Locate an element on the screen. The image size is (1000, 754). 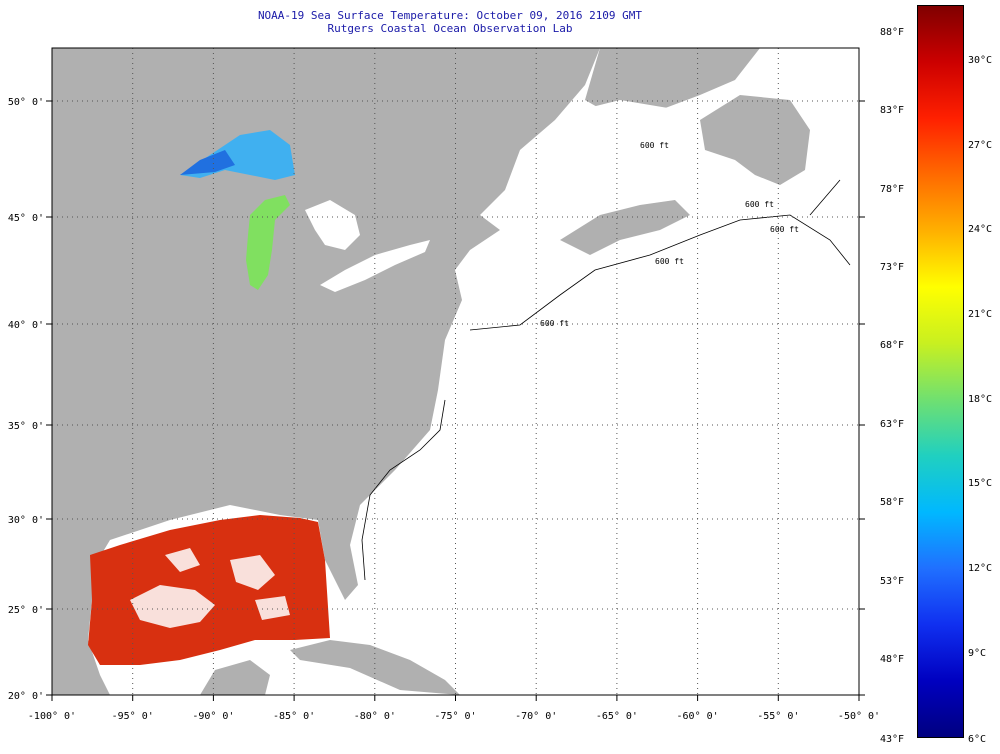
lon-label: -65° 0' is located at coordinates (617, 716).